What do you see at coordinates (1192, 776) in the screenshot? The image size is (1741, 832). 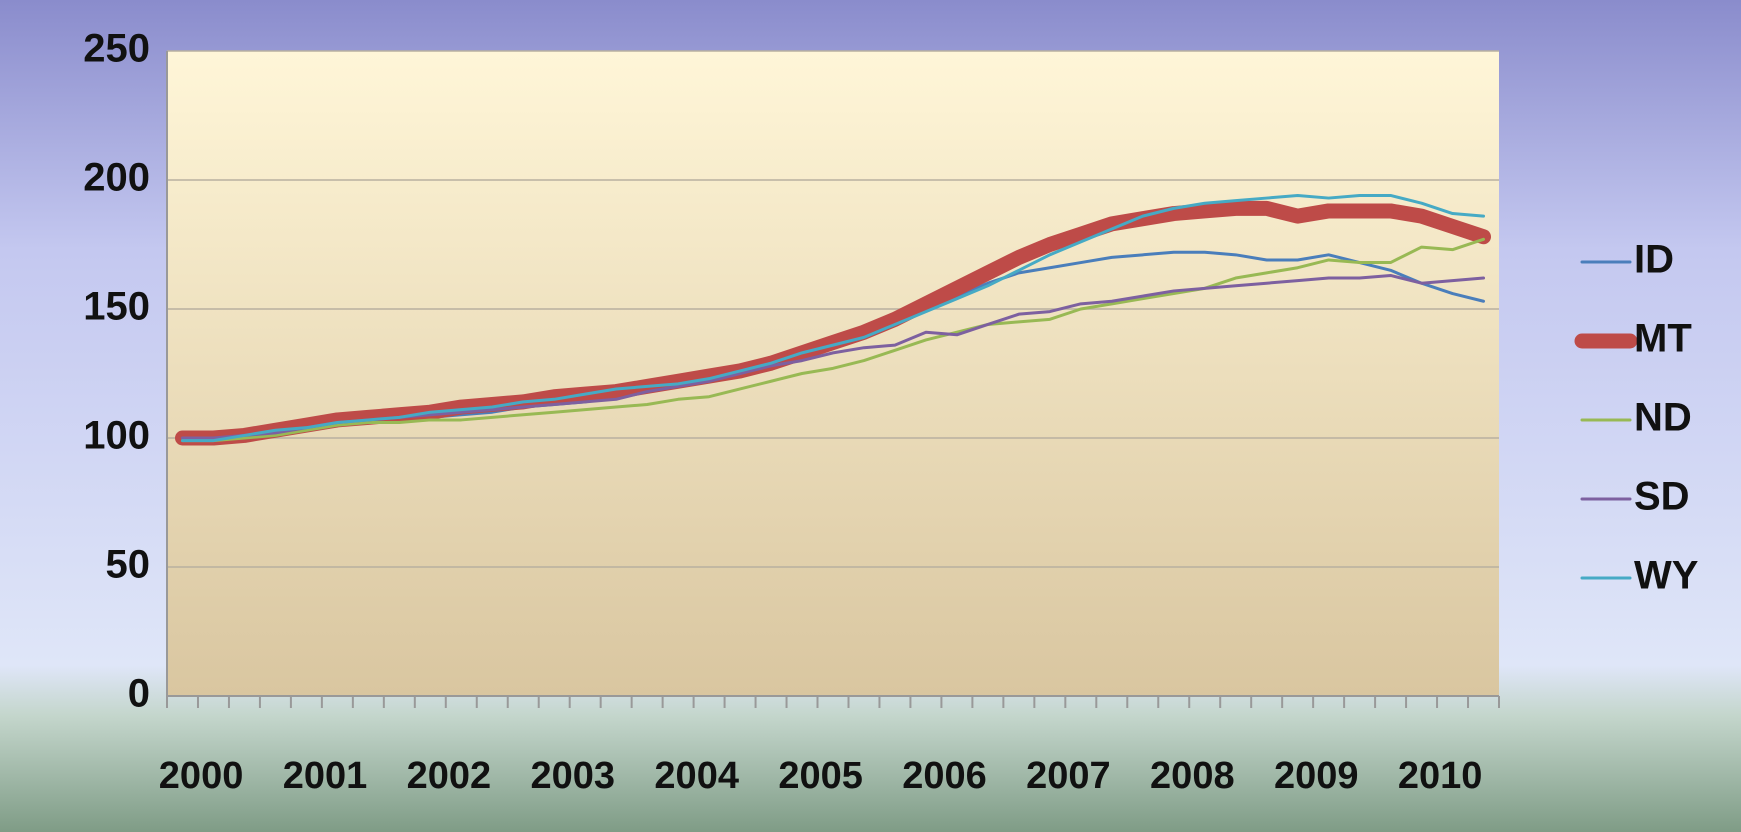 I see `x-tick-label: 2008` at bounding box center [1192, 776].